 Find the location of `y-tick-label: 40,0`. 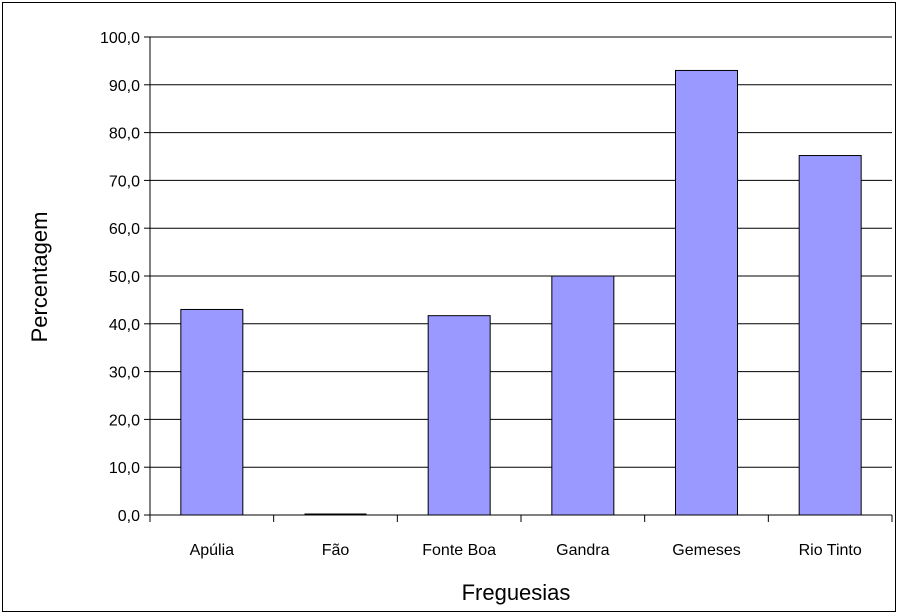

y-tick-label: 40,0 is located at coordinates (124, 325).